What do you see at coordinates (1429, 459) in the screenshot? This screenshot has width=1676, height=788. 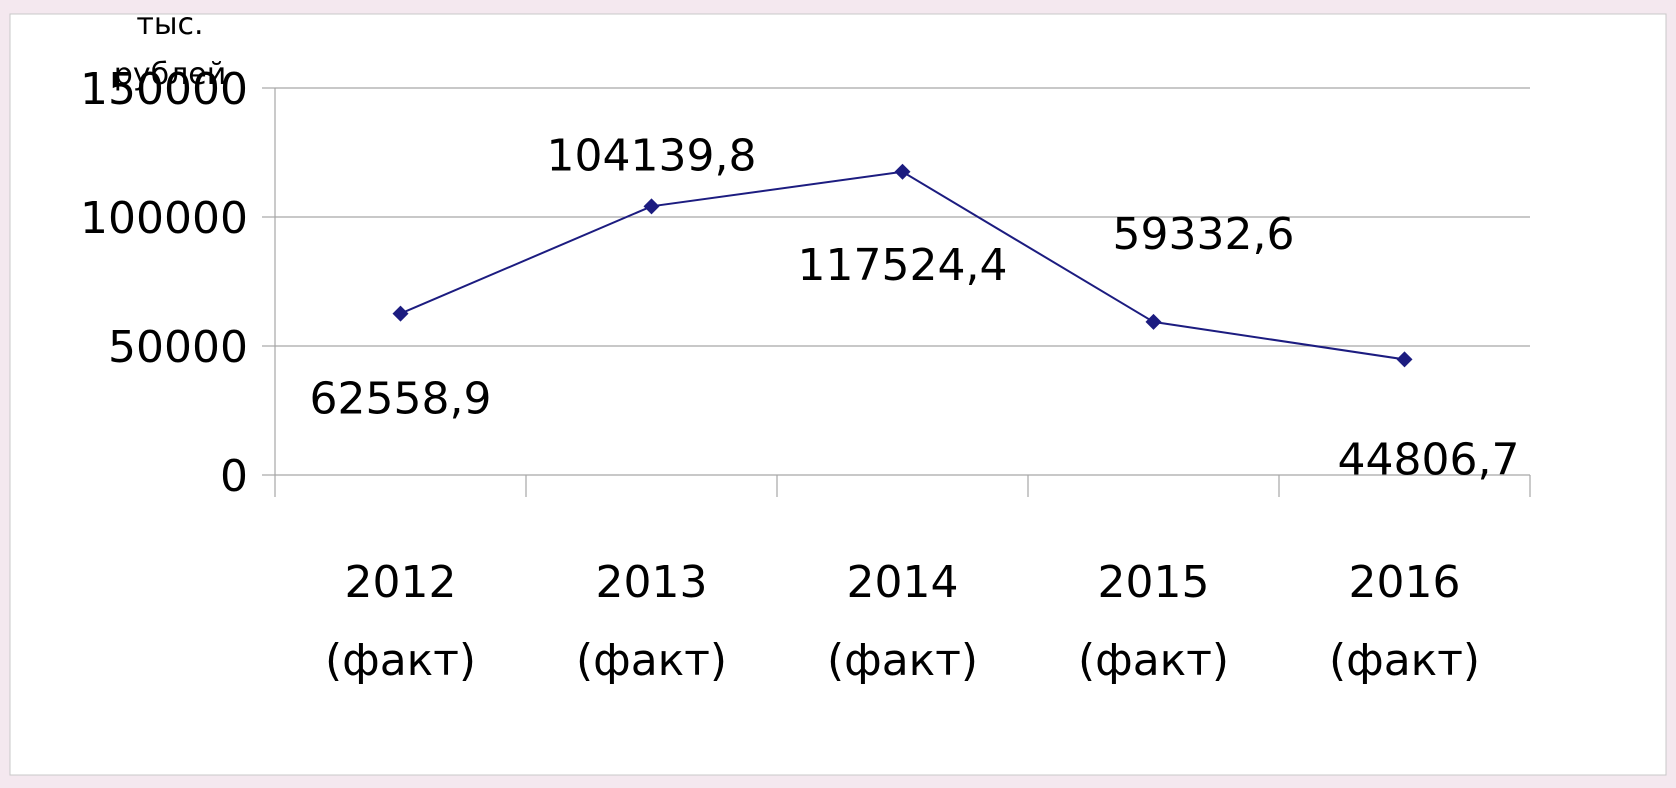 I see `data-label: 44806,7` at bounding box center [1429, 459].